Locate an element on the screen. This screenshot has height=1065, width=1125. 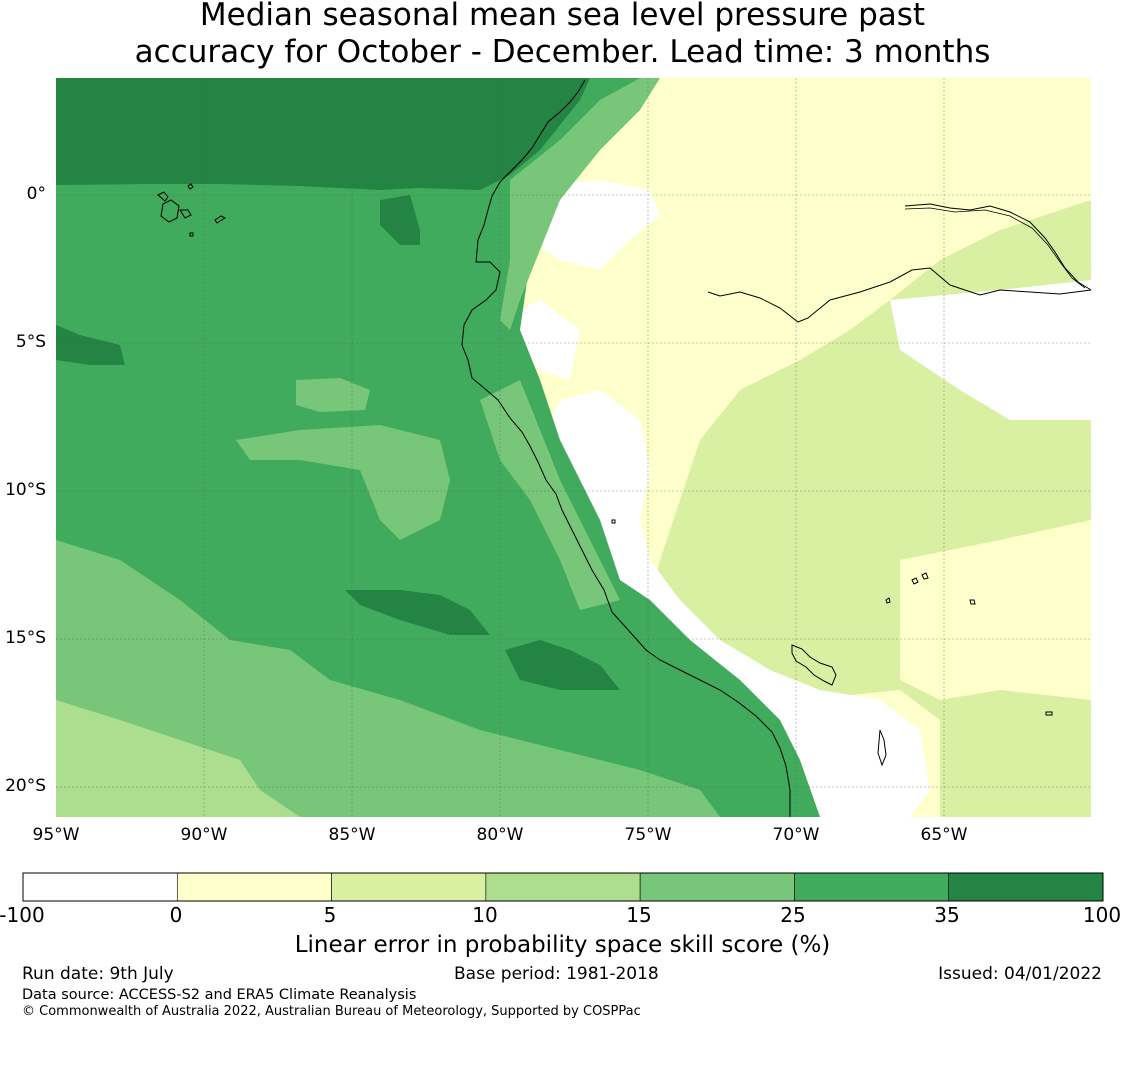
negro-river is located at coordinates (998, 247).